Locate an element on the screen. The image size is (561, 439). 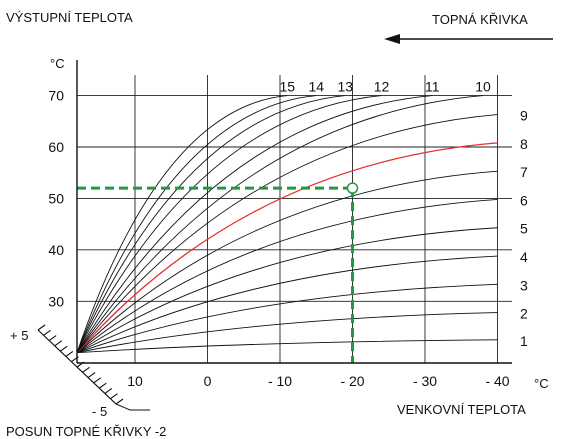
curve-label-4: 4 is located at coordinates (524, 257).